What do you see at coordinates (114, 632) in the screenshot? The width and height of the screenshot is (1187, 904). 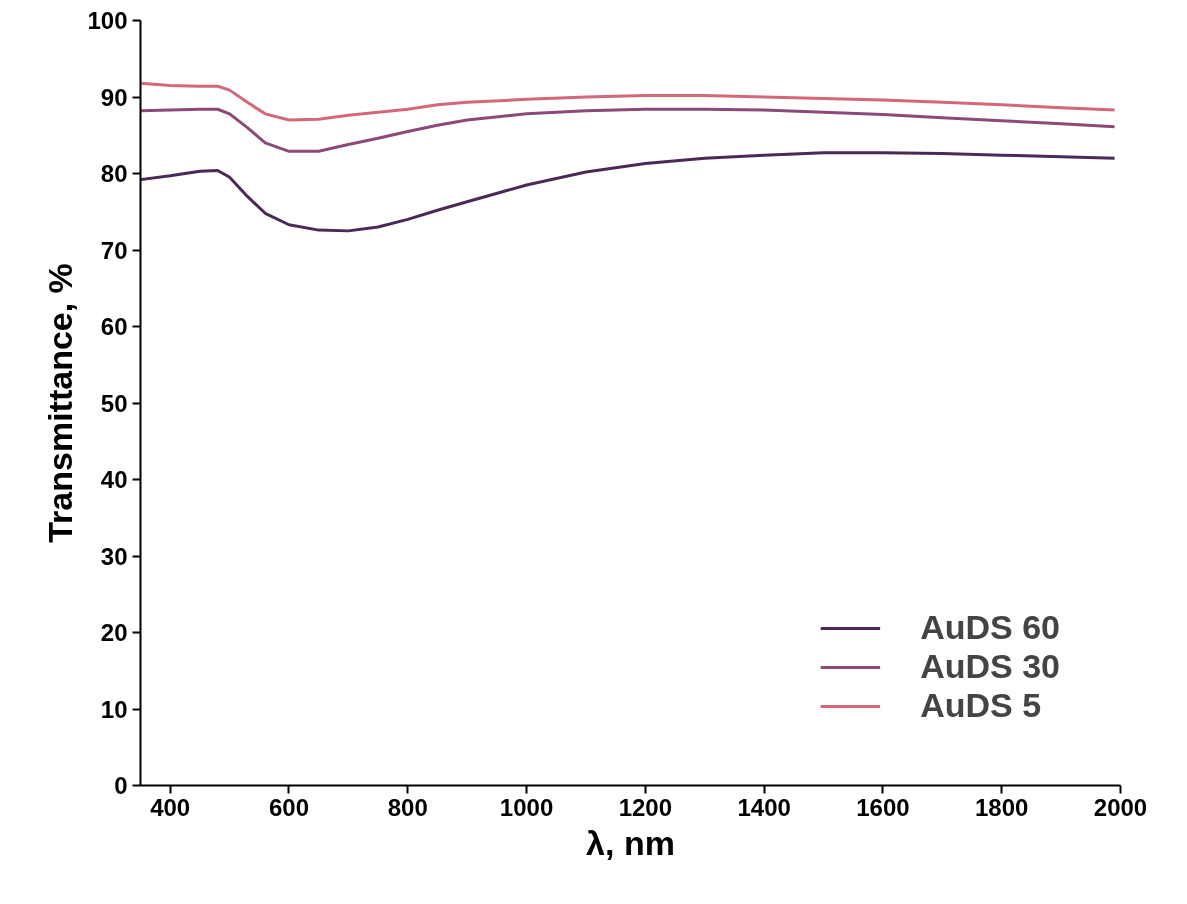 I see `y-tick-label: 20` at bounding box center [114, 632].